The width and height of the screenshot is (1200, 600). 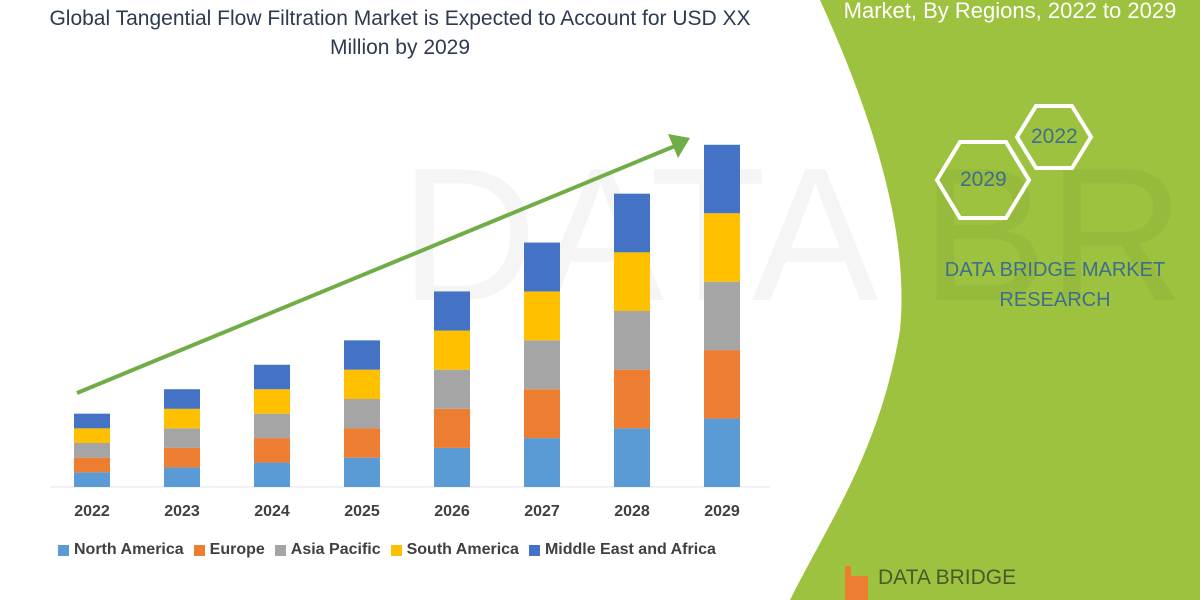 I want to click on bar-2027-europe, so click(x=542, y=414).